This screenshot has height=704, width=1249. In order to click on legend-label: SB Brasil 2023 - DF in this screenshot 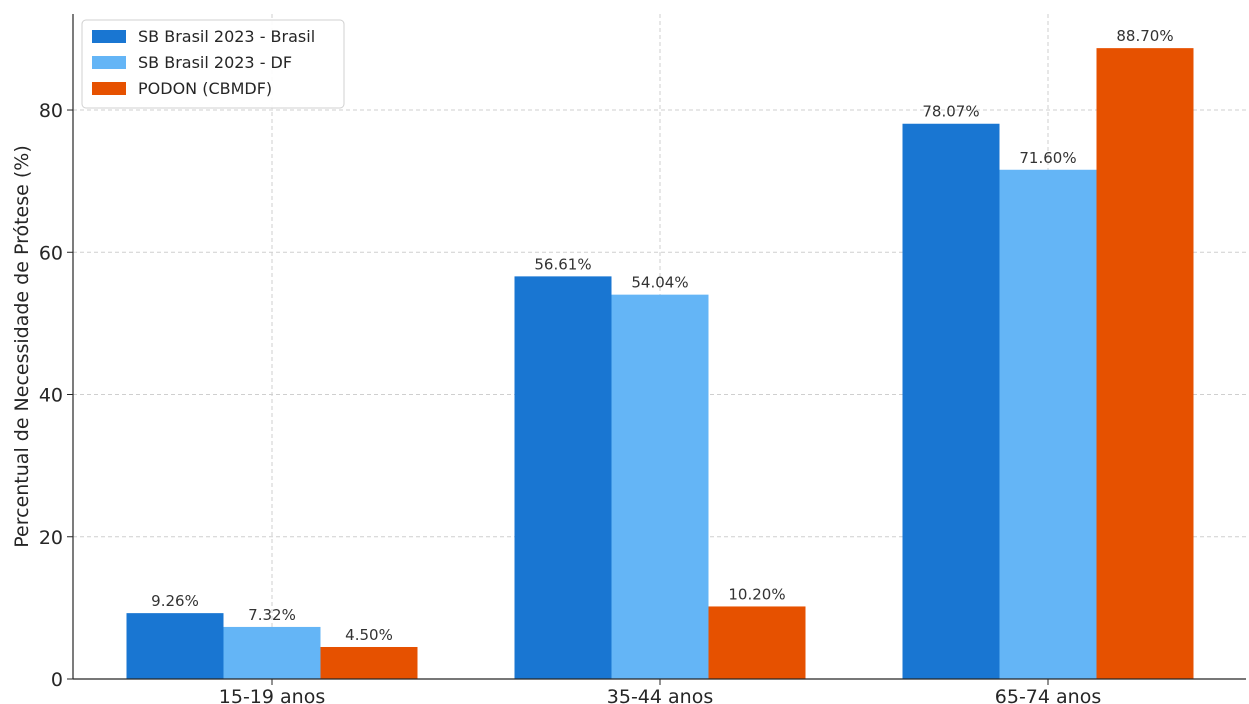, I will do `click(215, 62)`.